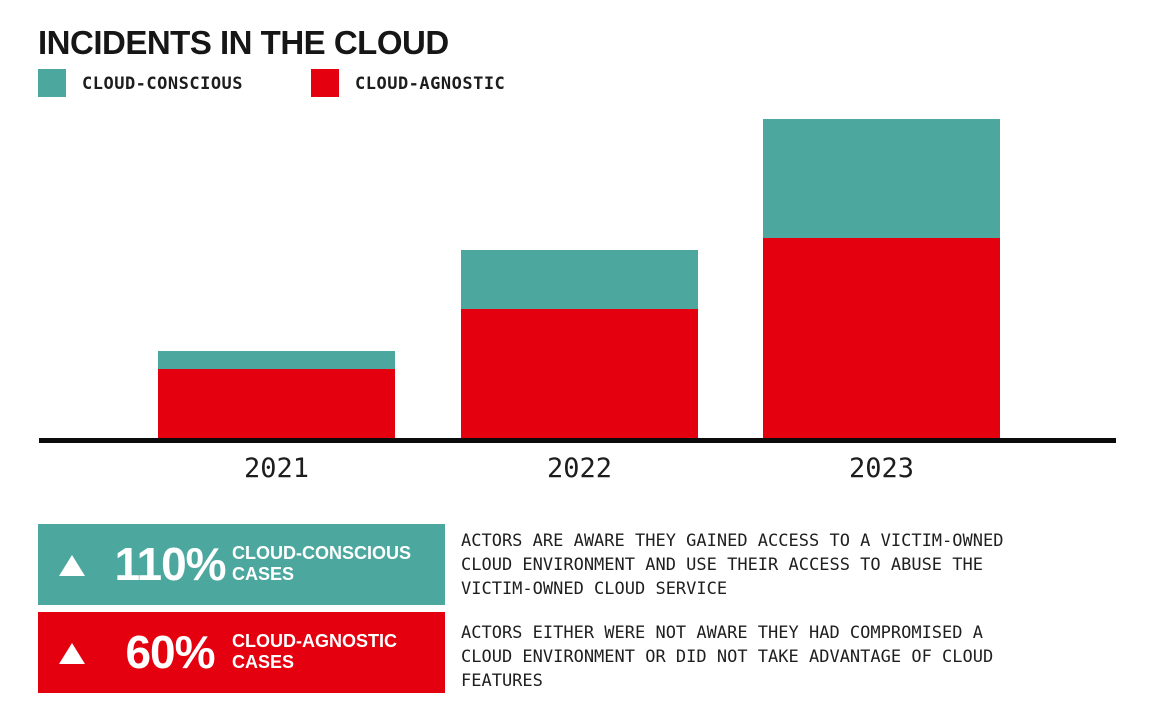  I want to click on bar-segment-2022-cloud-conscious, so click(579, 279).